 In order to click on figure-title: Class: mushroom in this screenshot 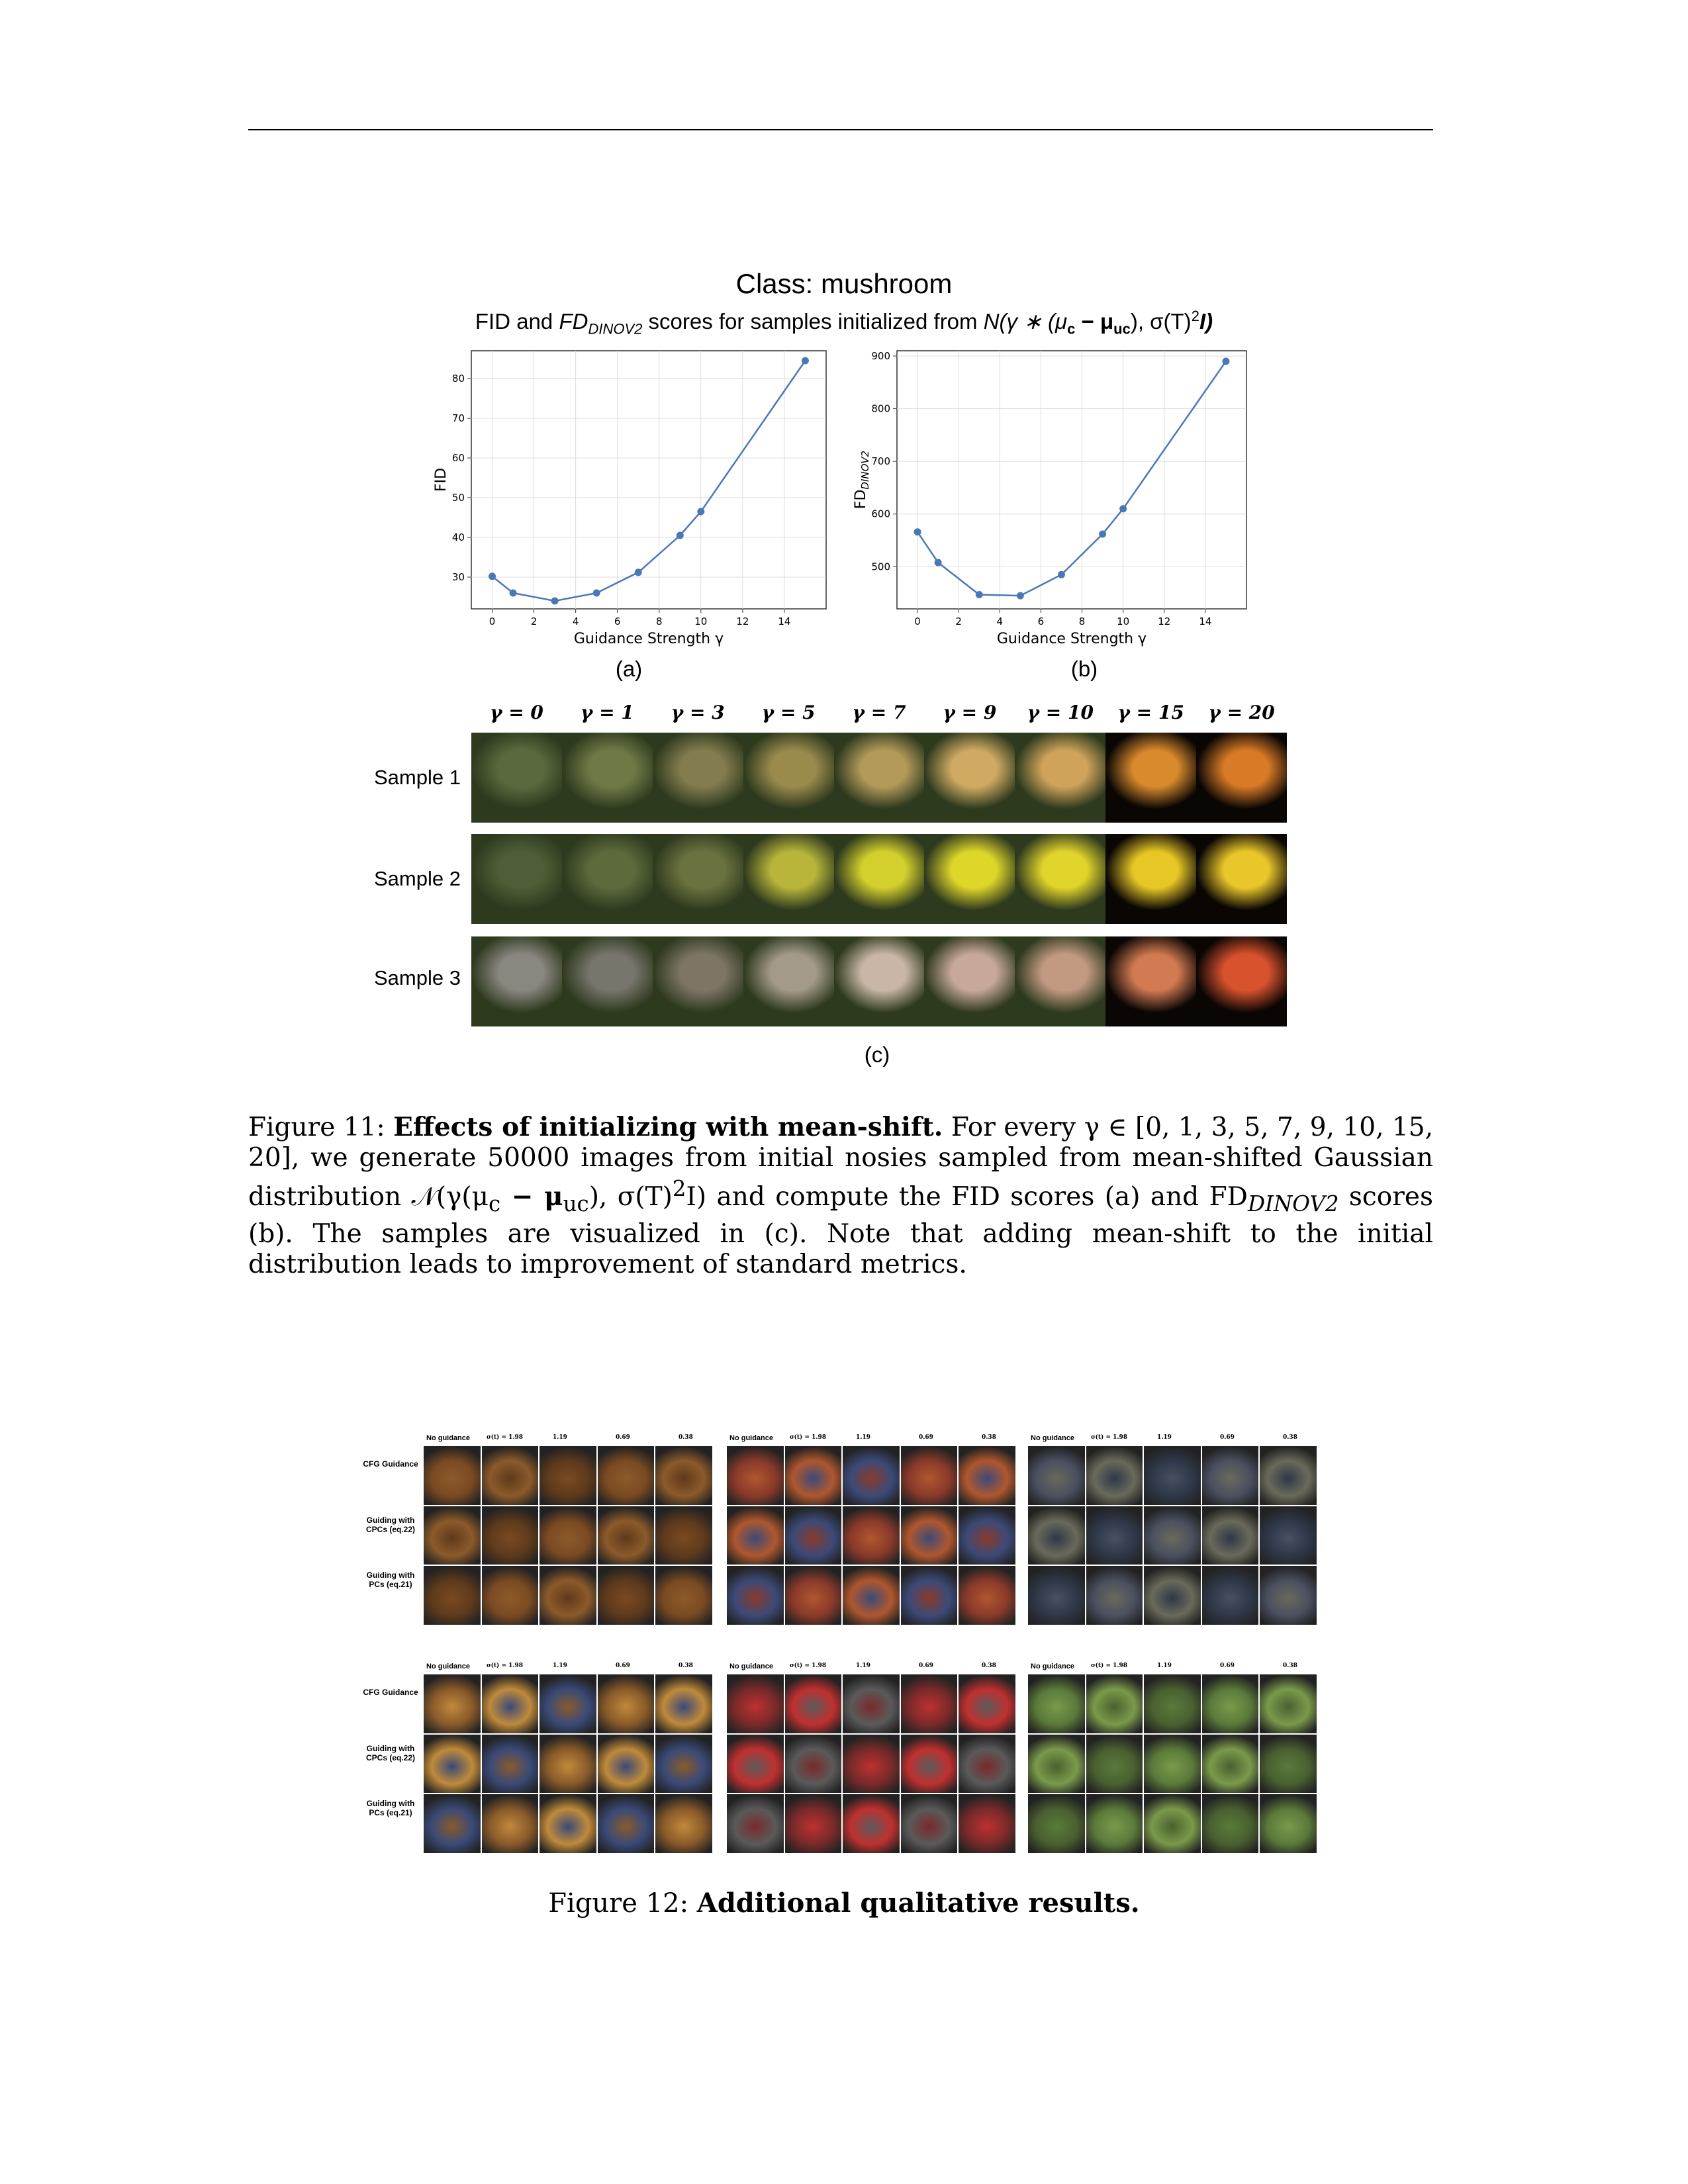, I will do `click(844, 283)`.